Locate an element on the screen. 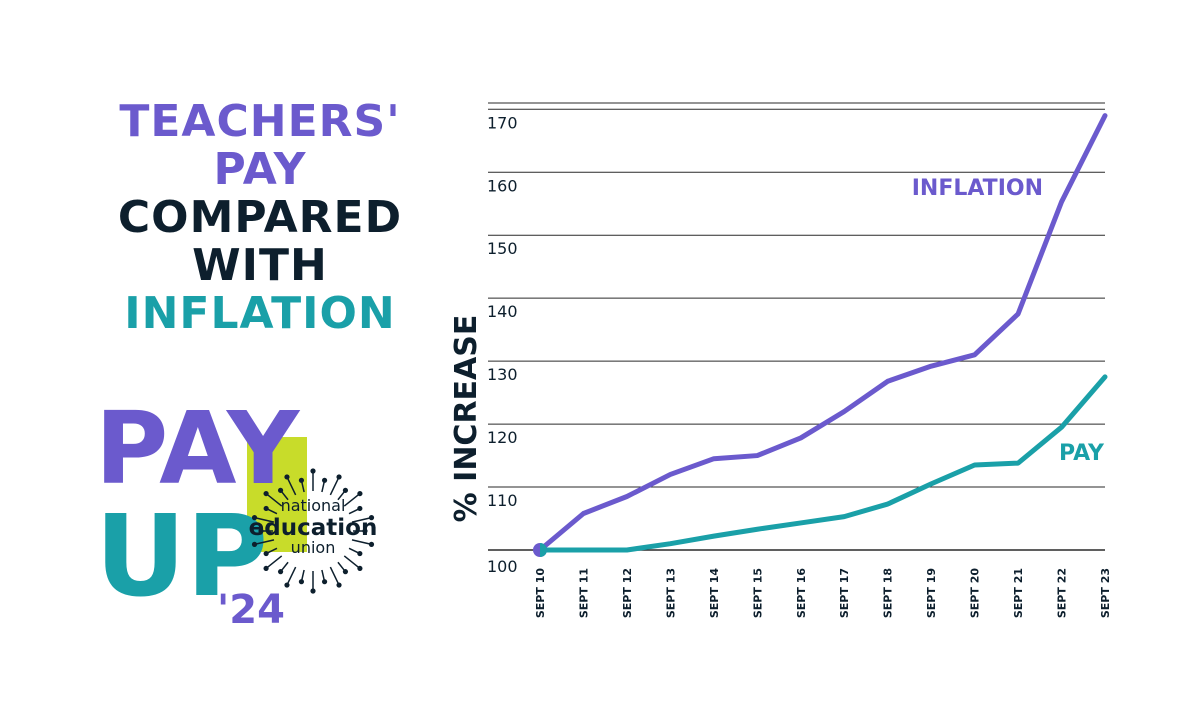 The image size is (1200, 722). neu-starburst-icon is located at coordinates (313, 531).